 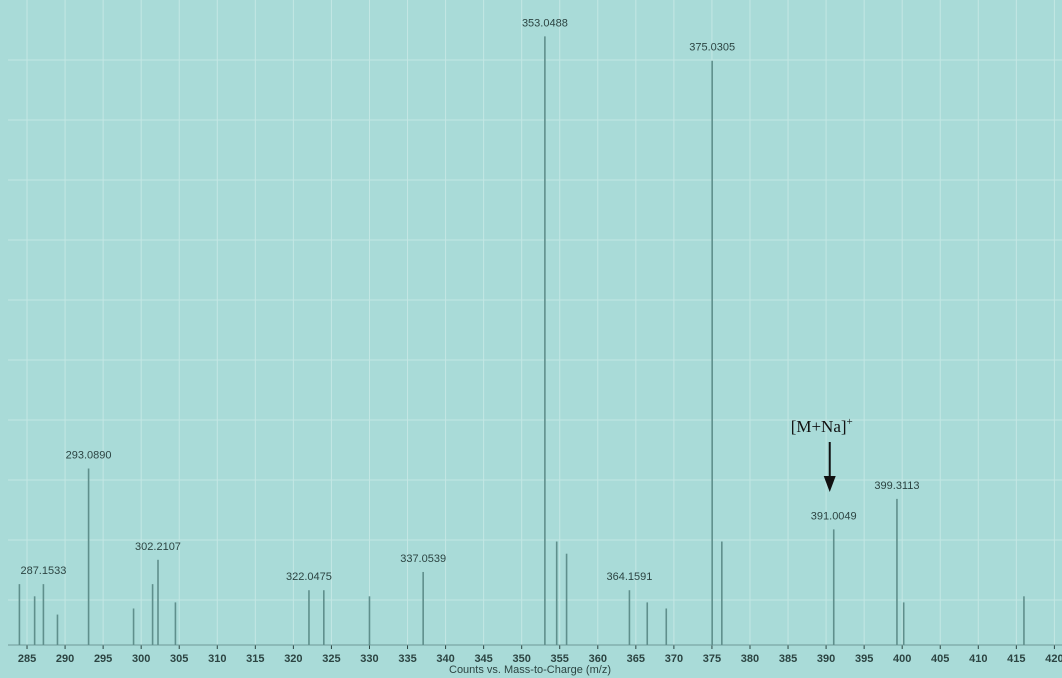 What do you see at coordinates (896, 486) in the screenshot?
I see `peak-label: 399.3113` at bounding box center [896, 486].